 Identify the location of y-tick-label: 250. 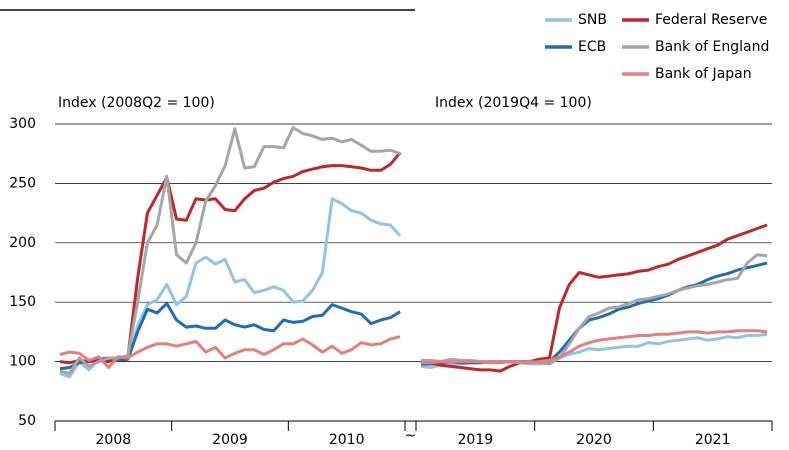
(22, 183).